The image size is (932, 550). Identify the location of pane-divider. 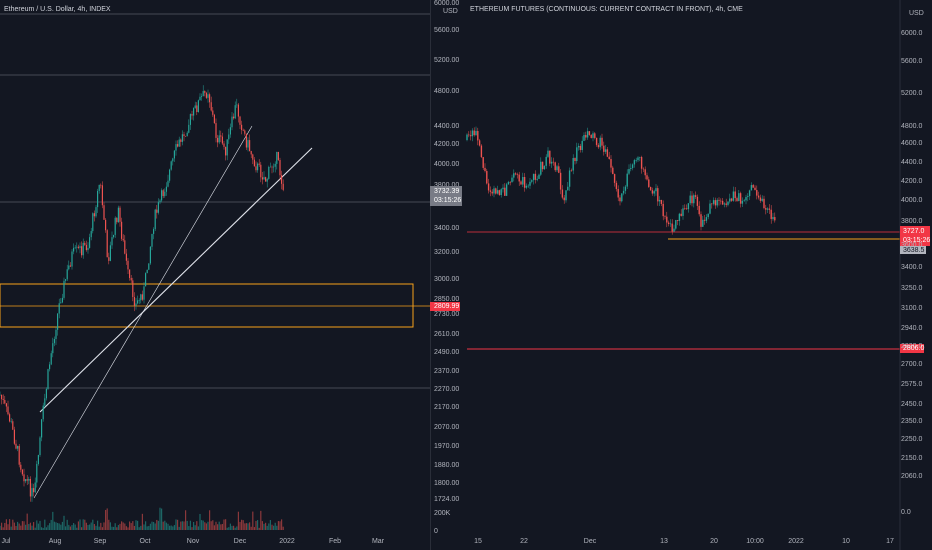
(430, 275).